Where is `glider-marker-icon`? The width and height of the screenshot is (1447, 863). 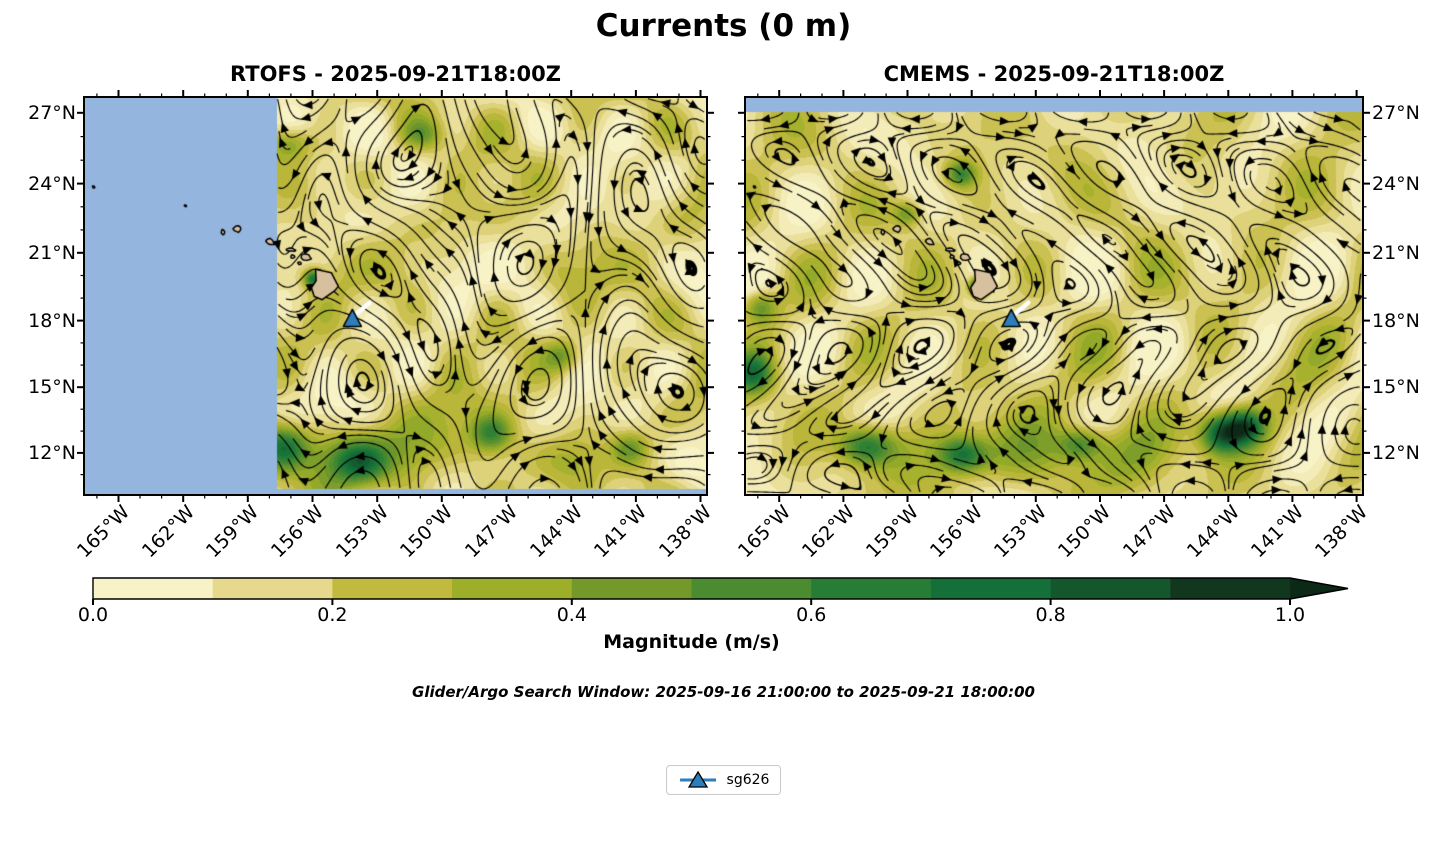 glider-marker-icon is located at coordinates (697, 779).